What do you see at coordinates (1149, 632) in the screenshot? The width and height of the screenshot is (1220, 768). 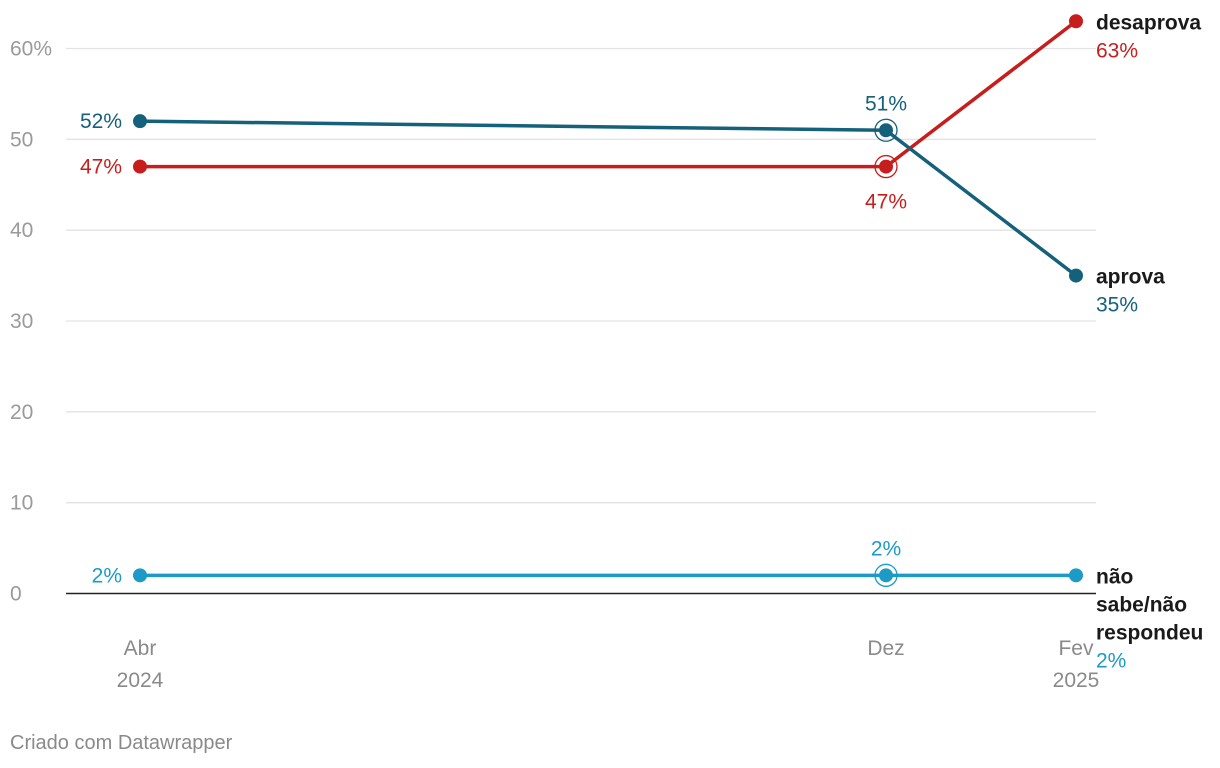 I see `series-name-label: respondeu` at bounding box center [1149, 632].